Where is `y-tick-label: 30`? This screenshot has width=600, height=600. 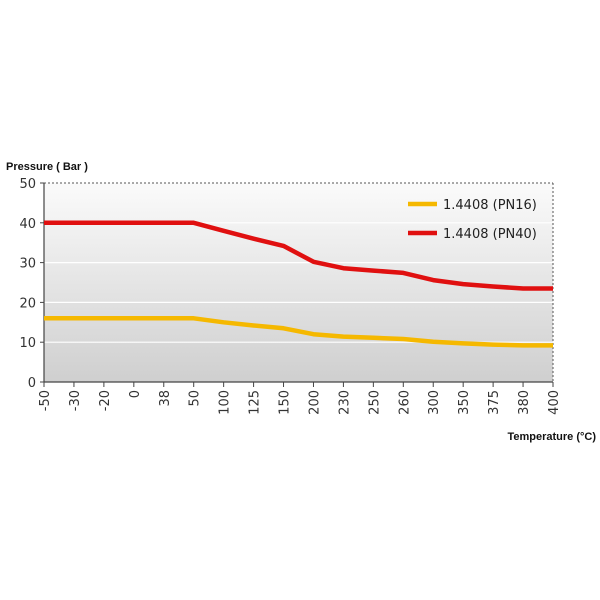
y-tick-label: 30 is located at coordinates (27, 264).